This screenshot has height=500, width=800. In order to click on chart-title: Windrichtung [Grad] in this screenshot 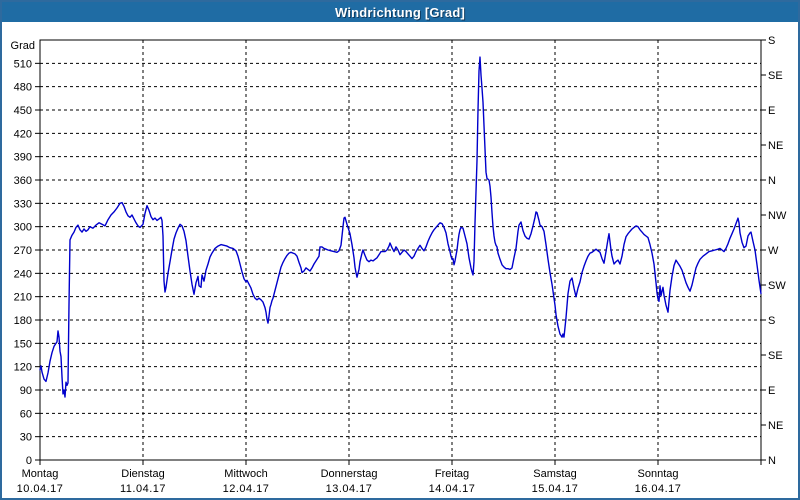, I will do `click(400, 12)`.